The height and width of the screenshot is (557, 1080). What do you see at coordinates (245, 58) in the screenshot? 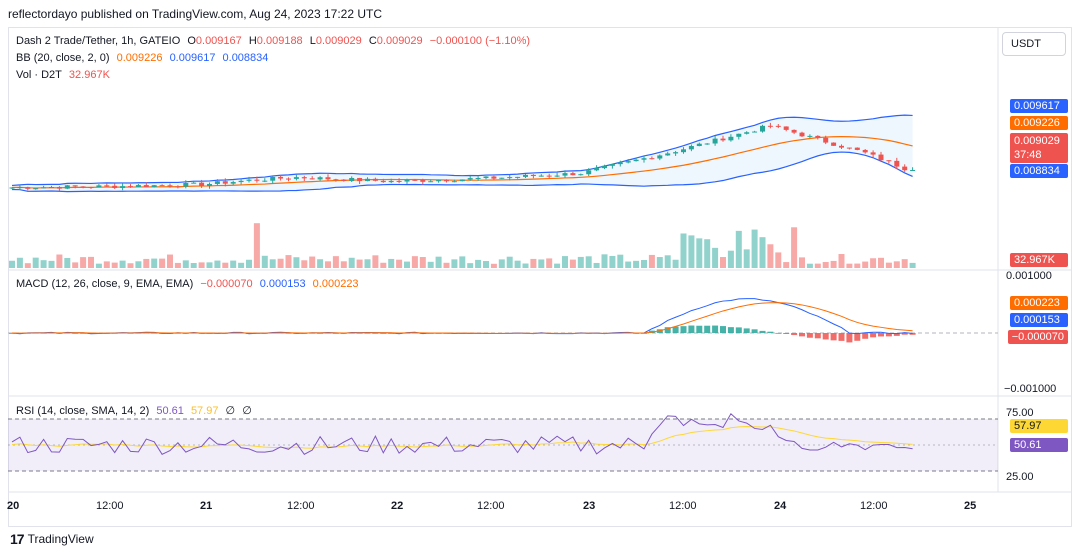
I see `bb-lower-value: 0.008834` at bounding box center [245, 58].